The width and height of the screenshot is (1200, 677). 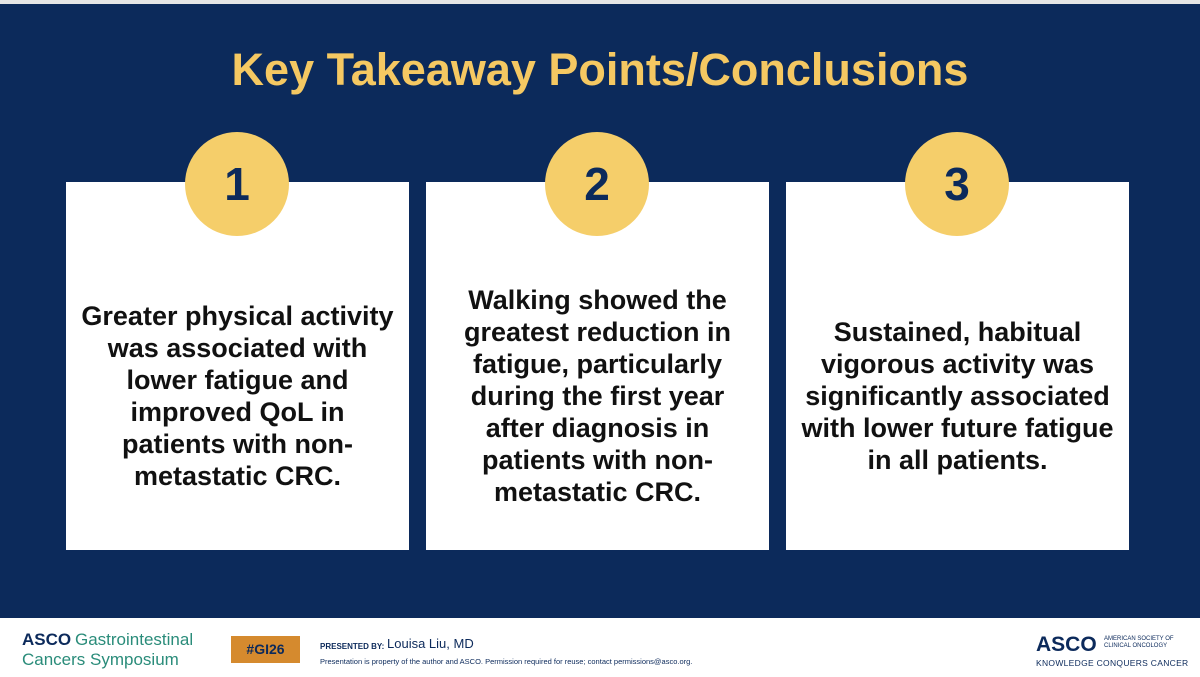 What do you see at coordinates (134, 639) in the screenshot?
I see `logo-line: Gastrointestinal` at bounding box center [134, 639].